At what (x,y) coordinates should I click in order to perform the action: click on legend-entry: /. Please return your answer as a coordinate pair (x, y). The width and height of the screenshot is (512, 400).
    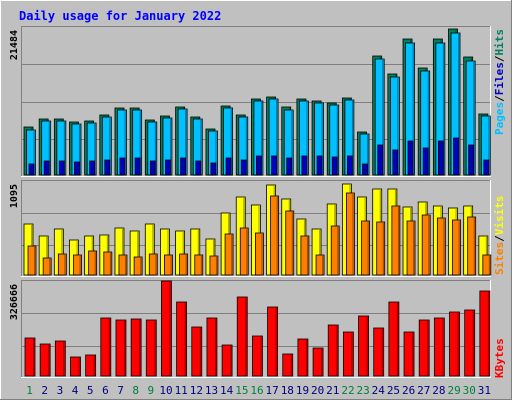
    Looking at the image, I should click on (499, 98).